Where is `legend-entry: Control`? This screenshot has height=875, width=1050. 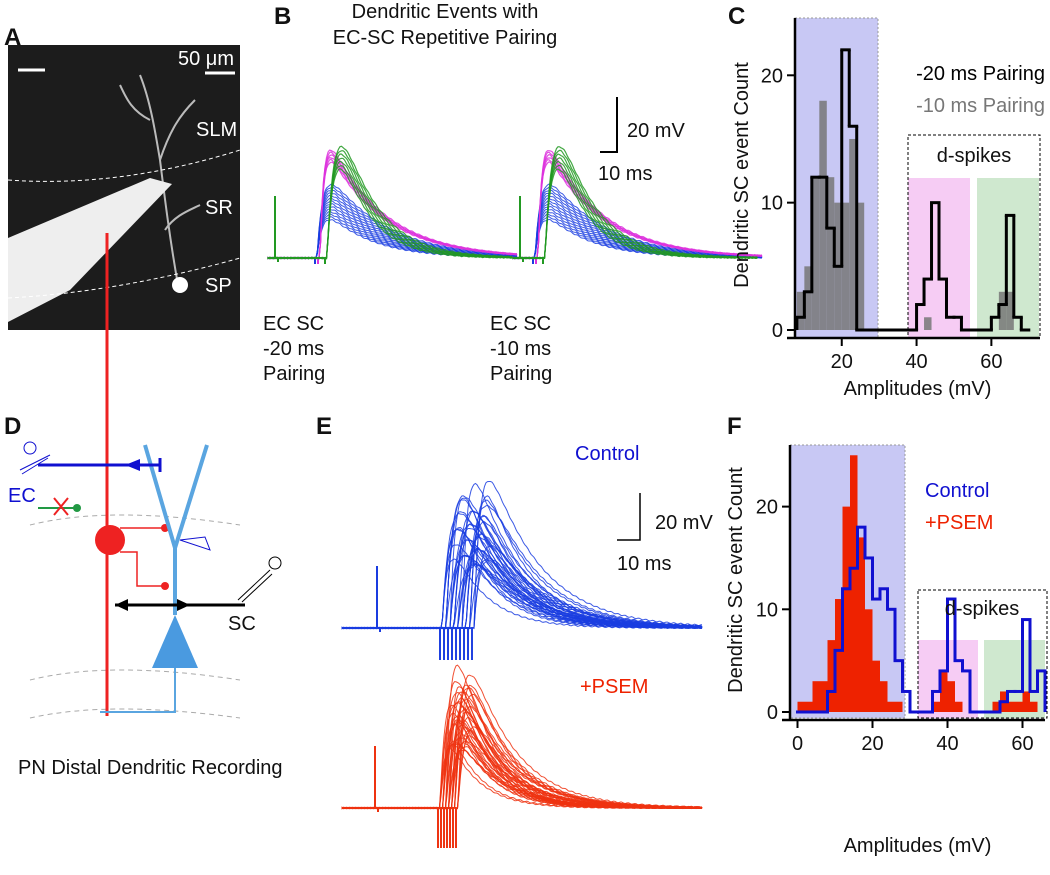 legend-entry: Control is located at coordinates (957, 491).